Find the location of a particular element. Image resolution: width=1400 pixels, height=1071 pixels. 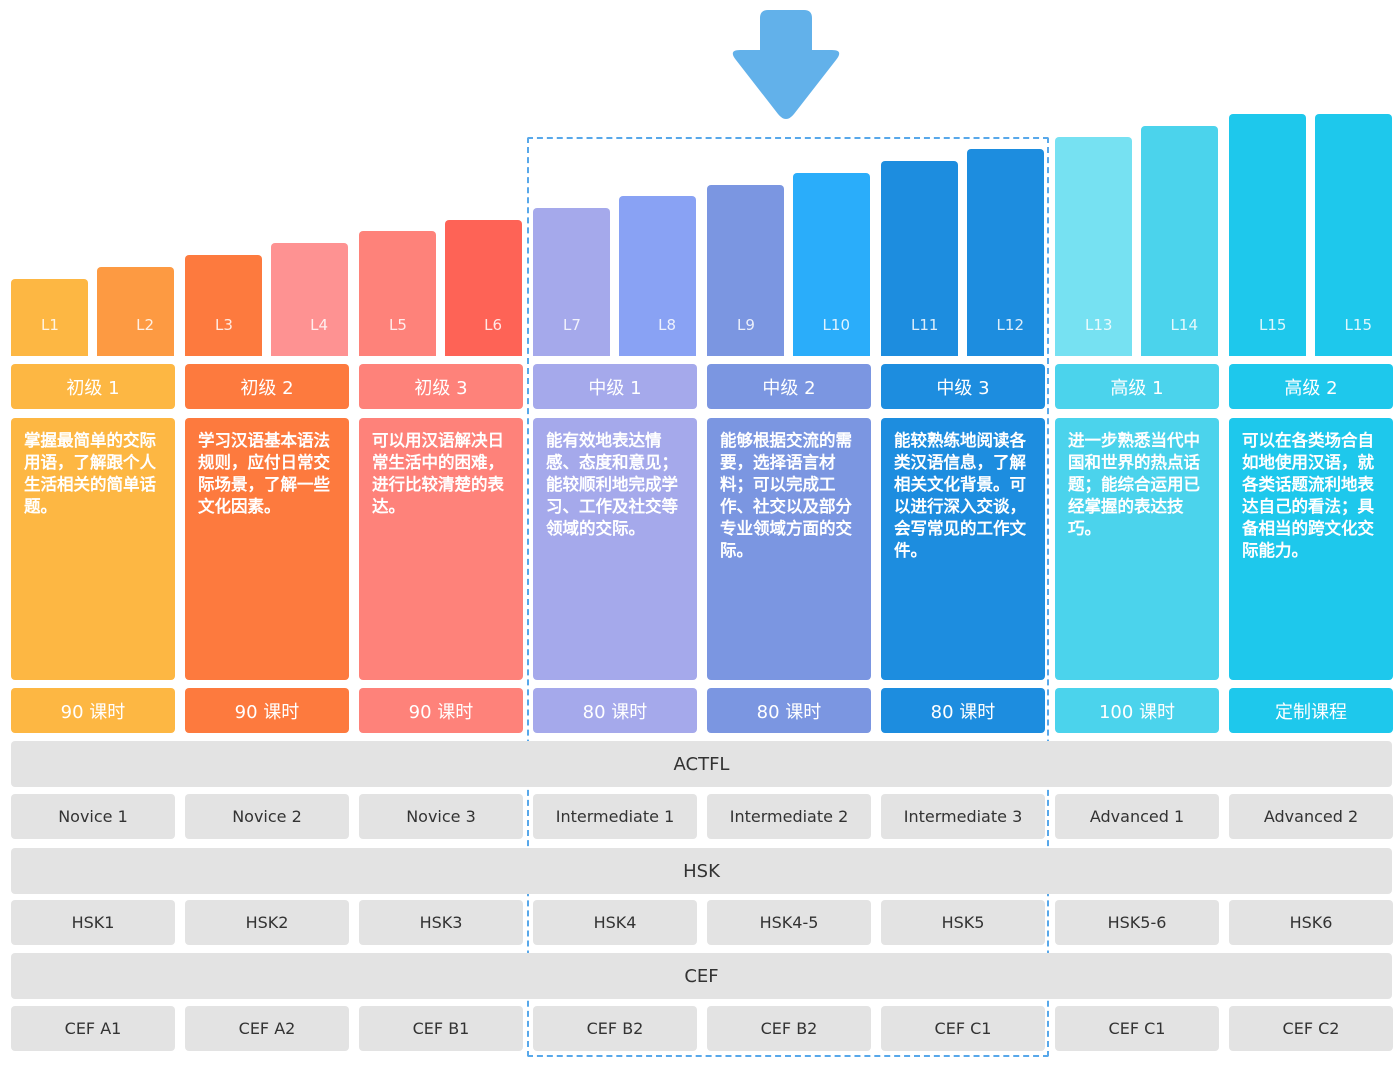

actfl-cell: Intermediate 3 is located at coordinates (963, 816).